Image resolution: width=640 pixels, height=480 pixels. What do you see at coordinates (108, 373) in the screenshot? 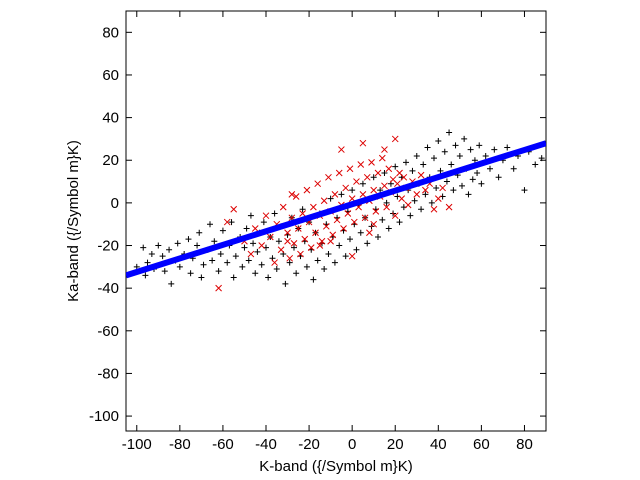
I see `y-tick-label: -80` at bounding box center [108, 373].